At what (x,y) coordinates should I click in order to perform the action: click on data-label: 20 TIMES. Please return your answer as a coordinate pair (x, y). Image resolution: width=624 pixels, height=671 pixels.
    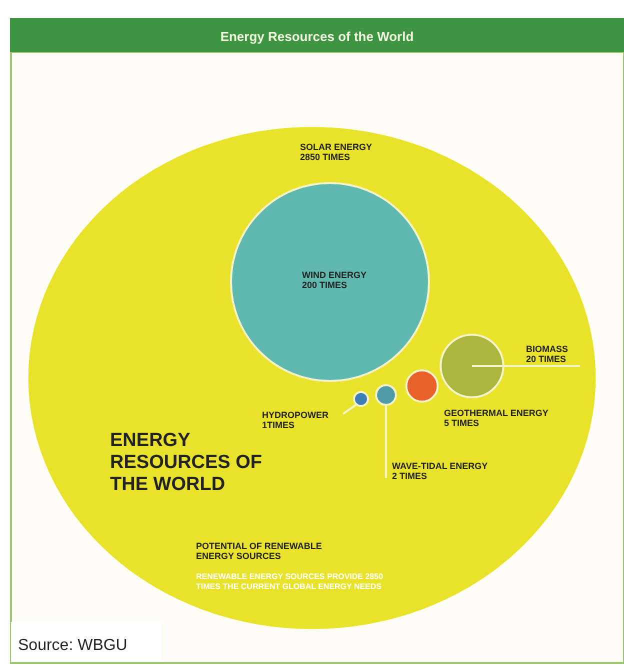
    Looking at the image, I should click on (546, 359).